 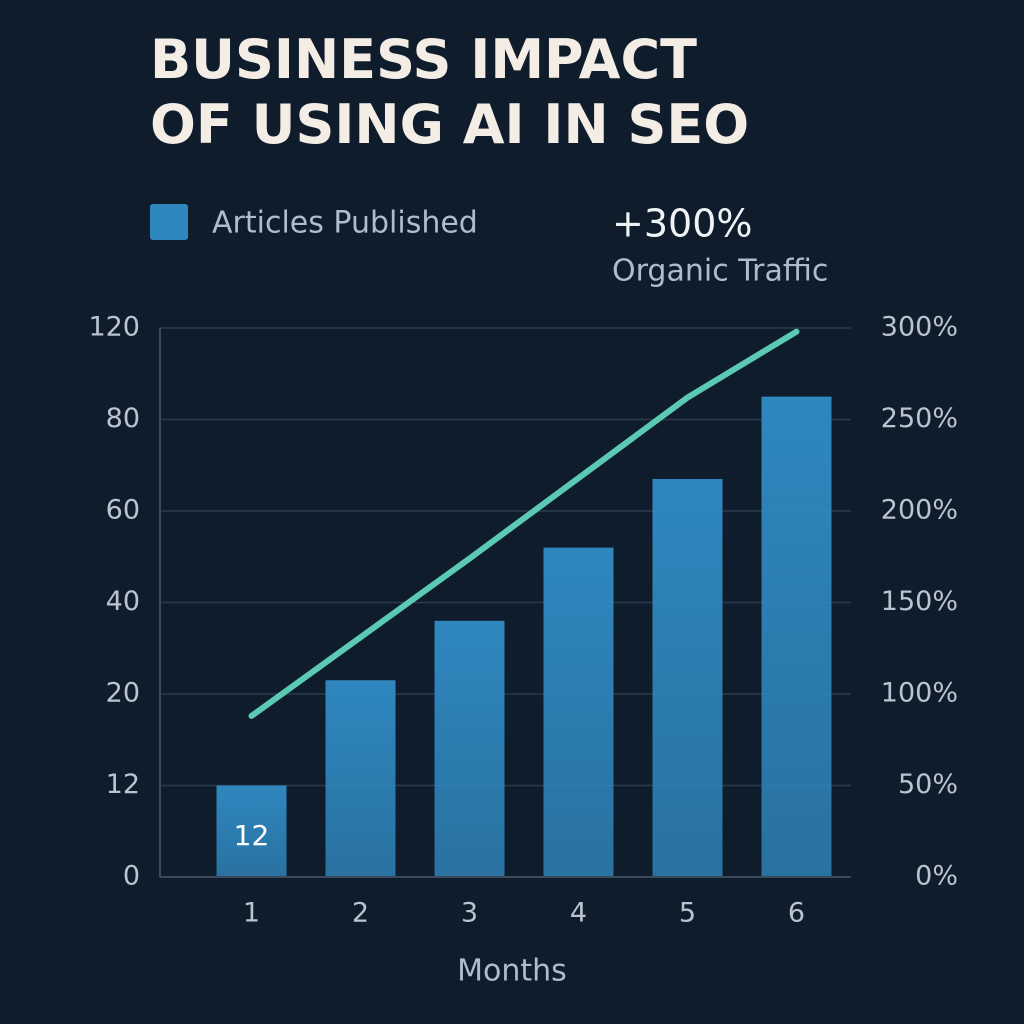 What do you see at coordinates (131, 876) in the screenshot?
I see `y-tick-label: 0` at bounding box center [131, 876].